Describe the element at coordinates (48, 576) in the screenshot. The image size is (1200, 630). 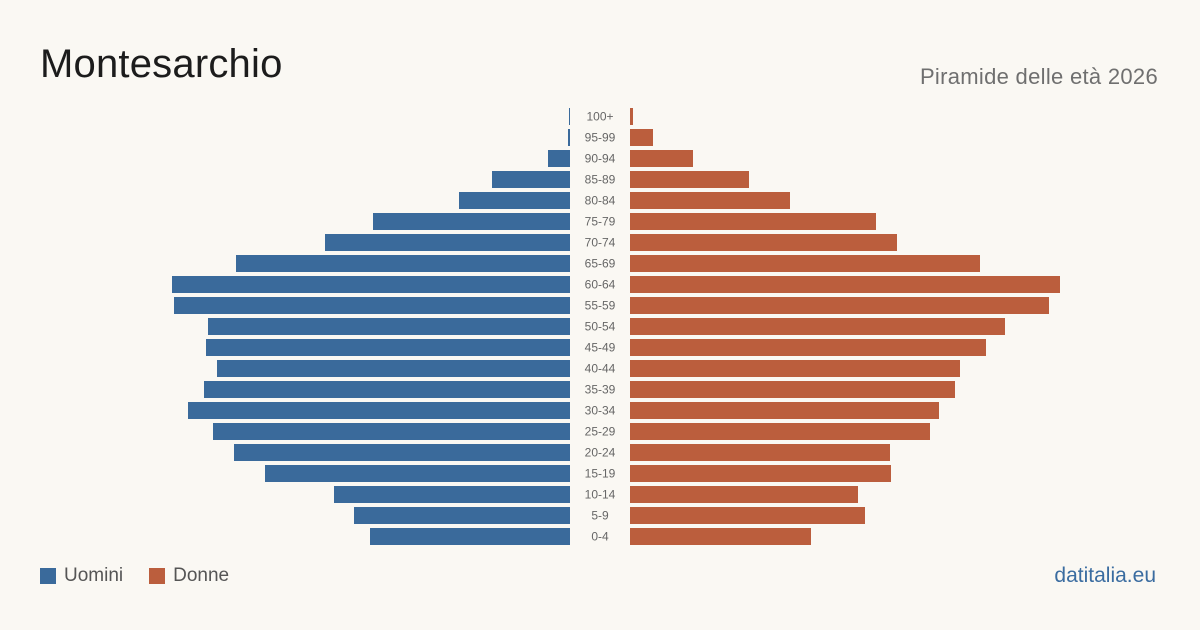
I see `legend-swatch-men` at that location.